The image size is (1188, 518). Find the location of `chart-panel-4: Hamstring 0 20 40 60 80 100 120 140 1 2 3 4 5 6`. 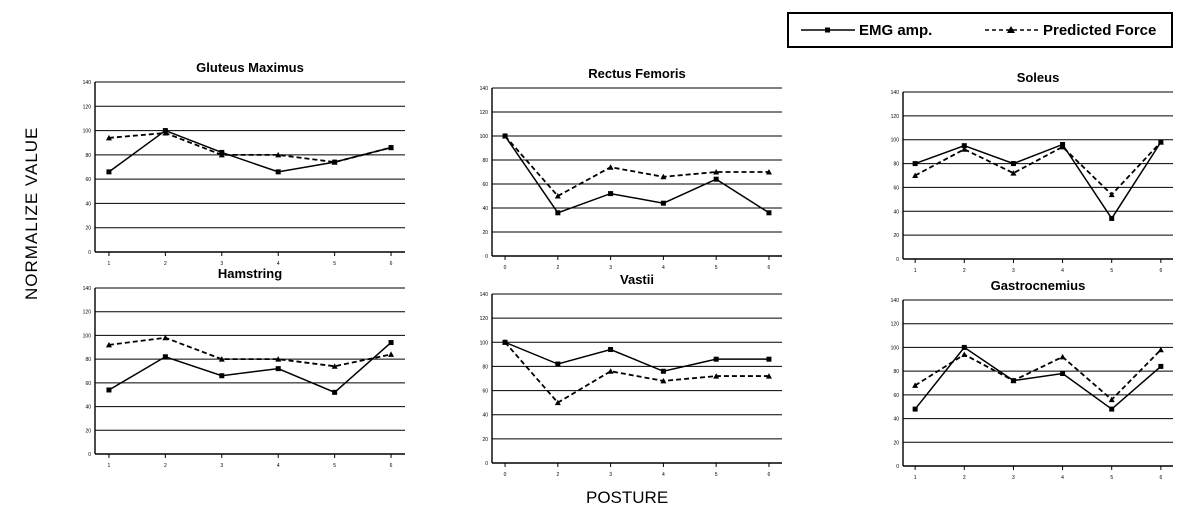

chart-panel-4: Hamstring 0 20 40 60 80 100 120 140 1 2 3 4 5 6 is located at coordinates (244, 367).